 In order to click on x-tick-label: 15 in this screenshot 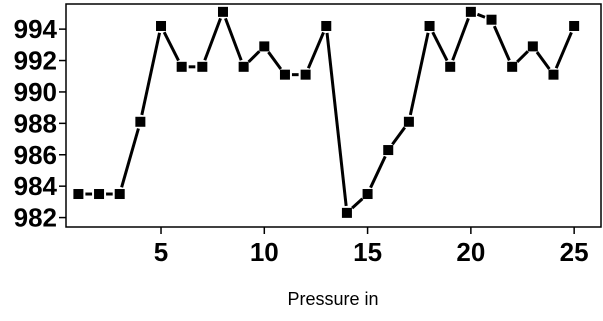, I will do `click(367, 252)`.